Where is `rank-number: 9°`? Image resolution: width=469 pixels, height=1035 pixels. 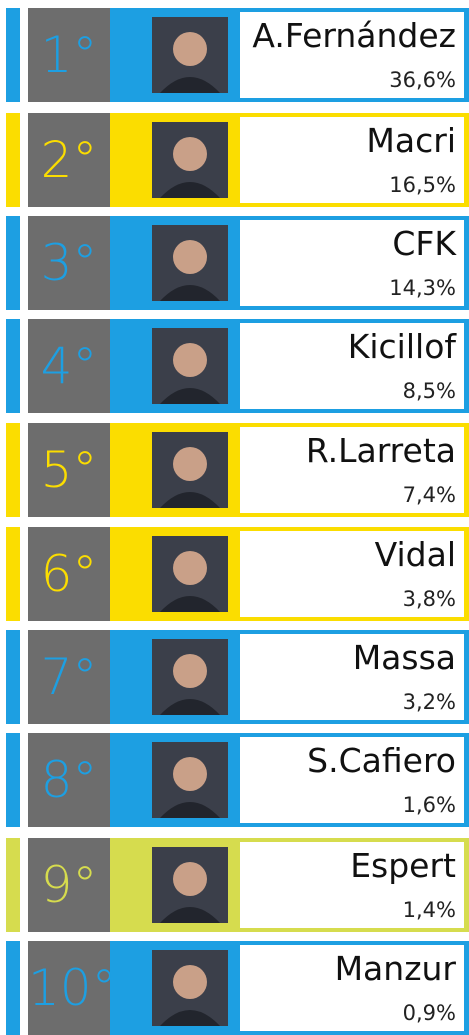 rank-number: 9° is located at coordinates (69, 885).